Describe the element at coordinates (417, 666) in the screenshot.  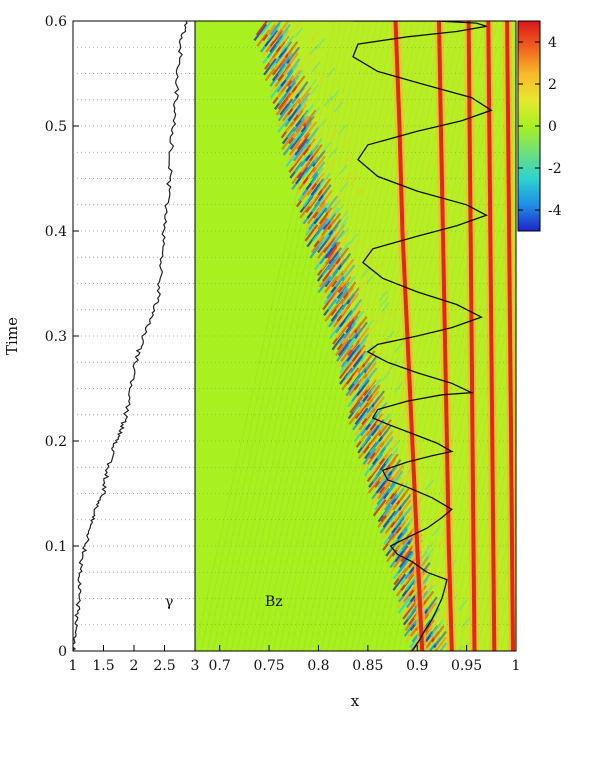
I see `x-tick-label: 0.9` at that location.